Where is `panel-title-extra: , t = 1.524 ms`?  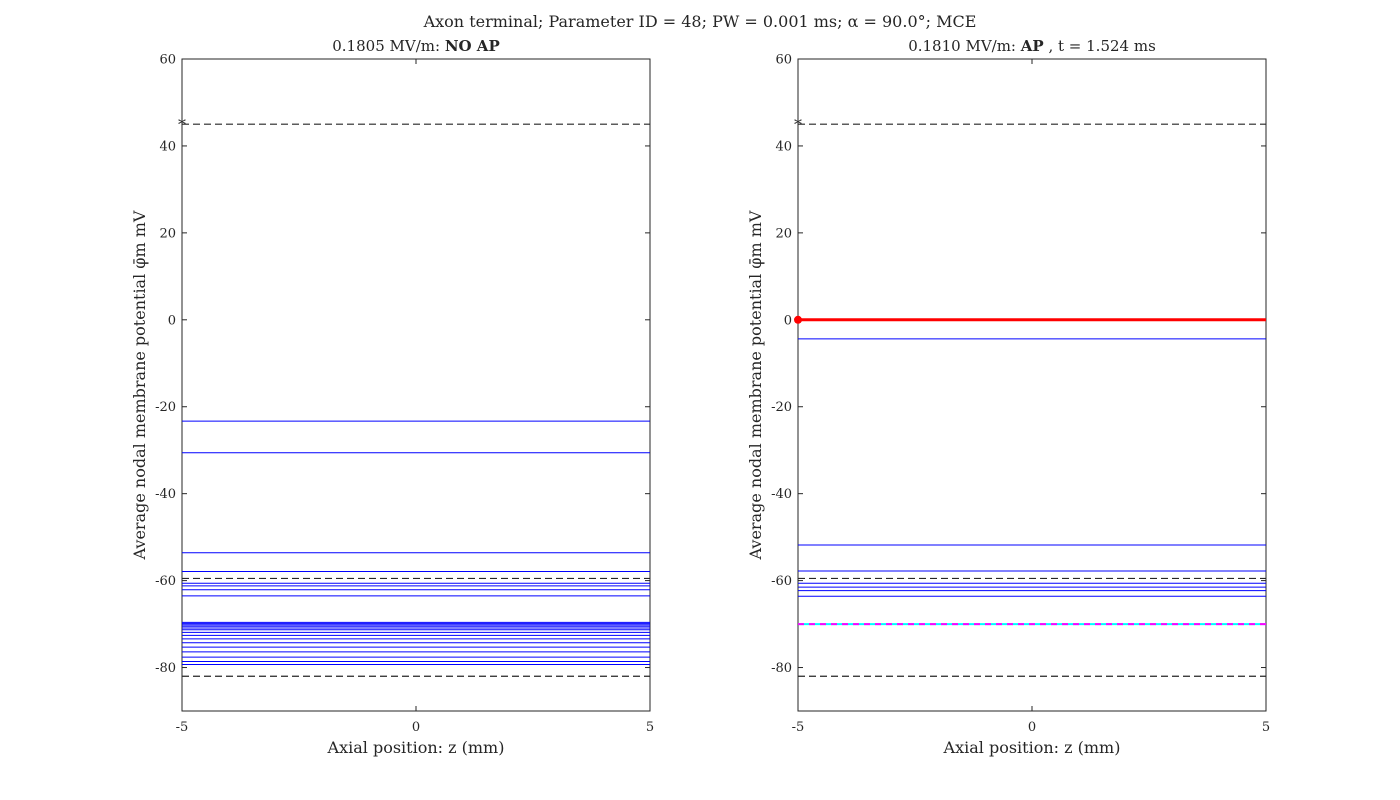 panel-title-extra: , t = 1.524 ms is located at coordinates (1101, 46).